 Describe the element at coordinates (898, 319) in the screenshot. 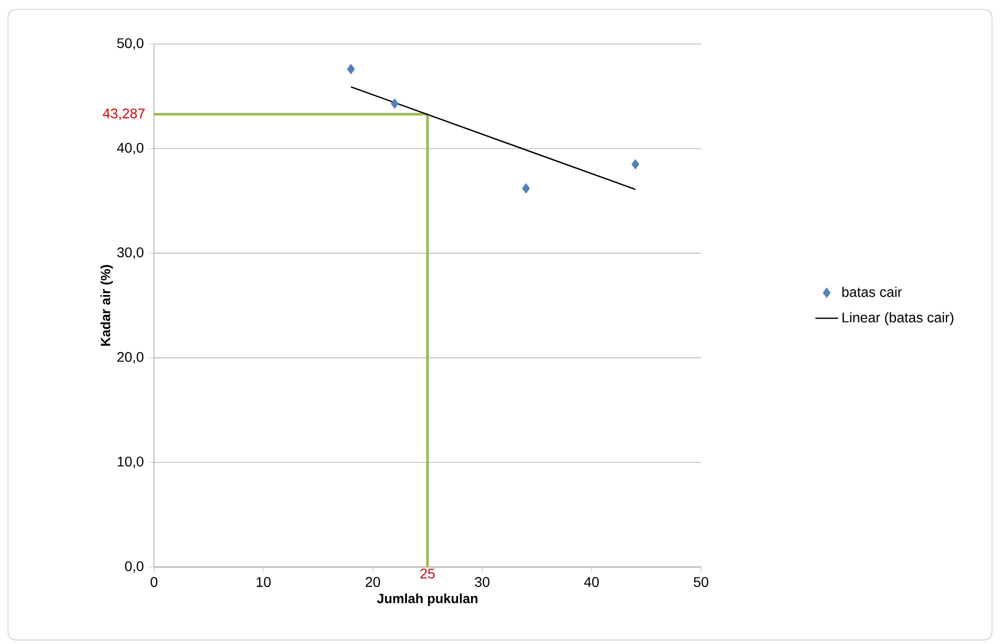

I see `legend-label: Linear (batas cair)` at that location.